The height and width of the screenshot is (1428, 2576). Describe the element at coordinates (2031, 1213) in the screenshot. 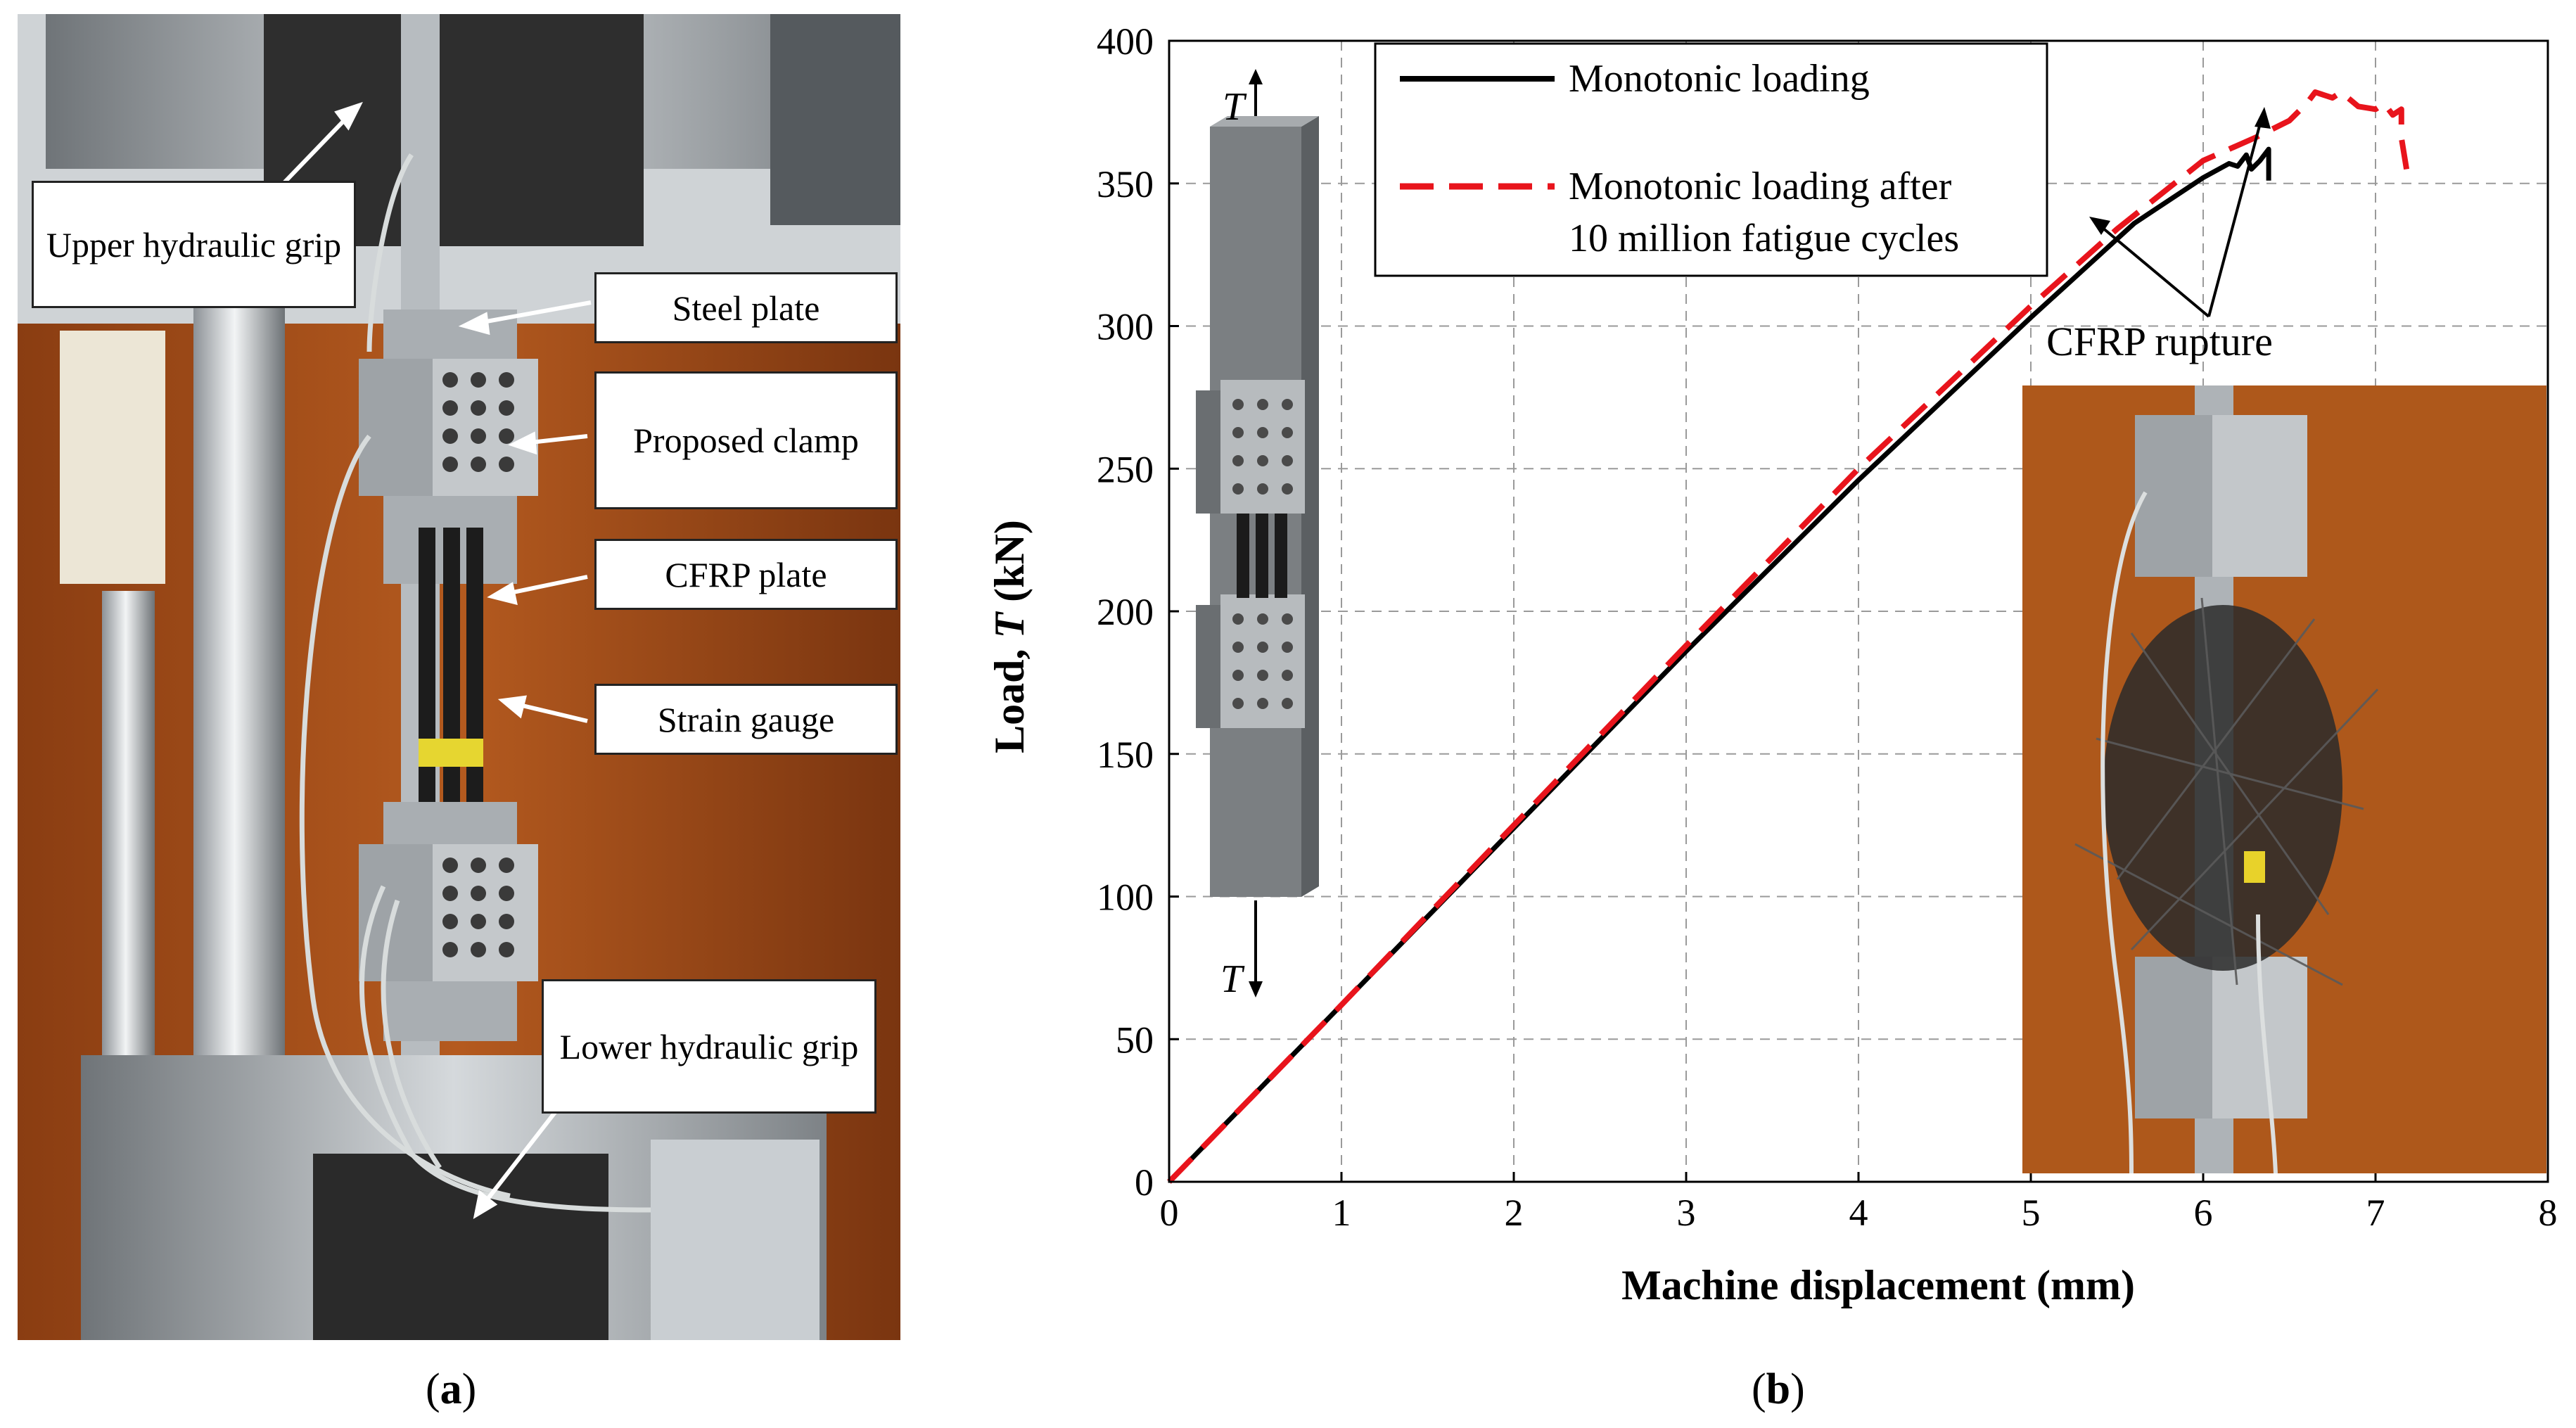

I see `x-tick-label: 5` at that location.